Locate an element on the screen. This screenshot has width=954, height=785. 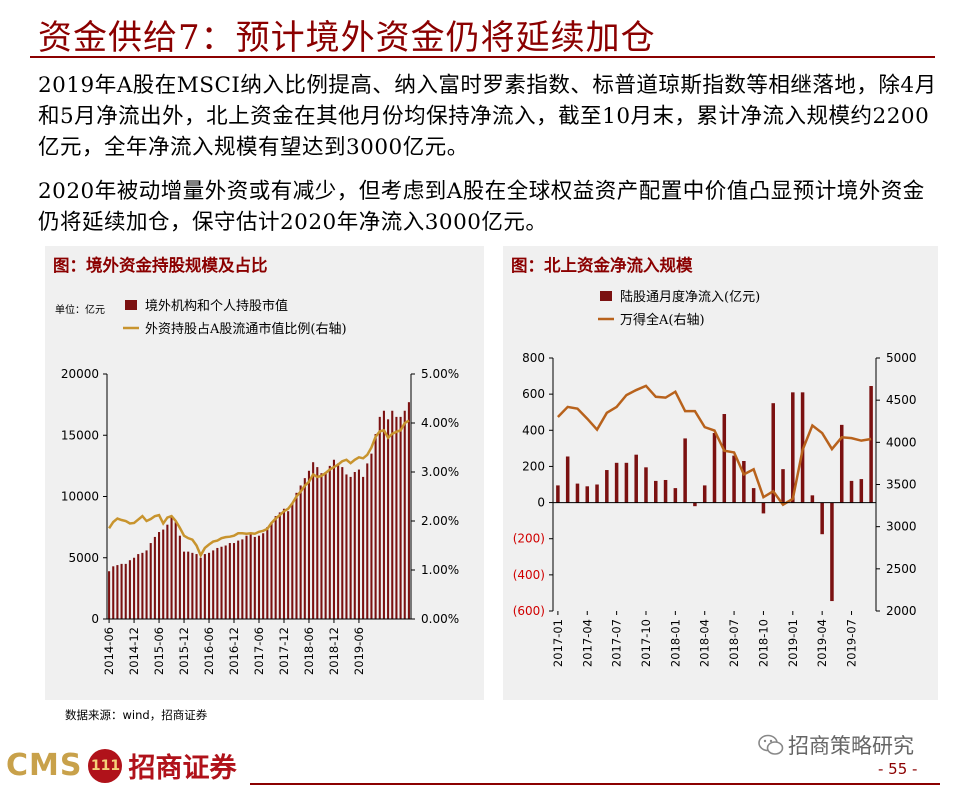
y2-tick-label: 3500 is located at coordinates (901, 485).